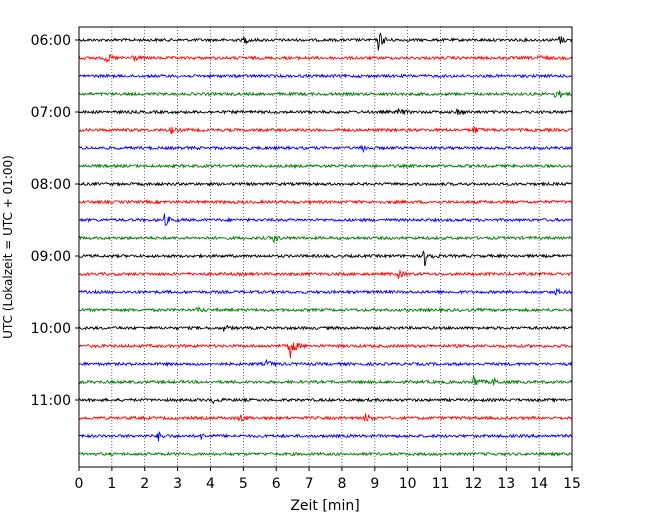  I want to click on x-tick-label: 15, so click(572, 484).